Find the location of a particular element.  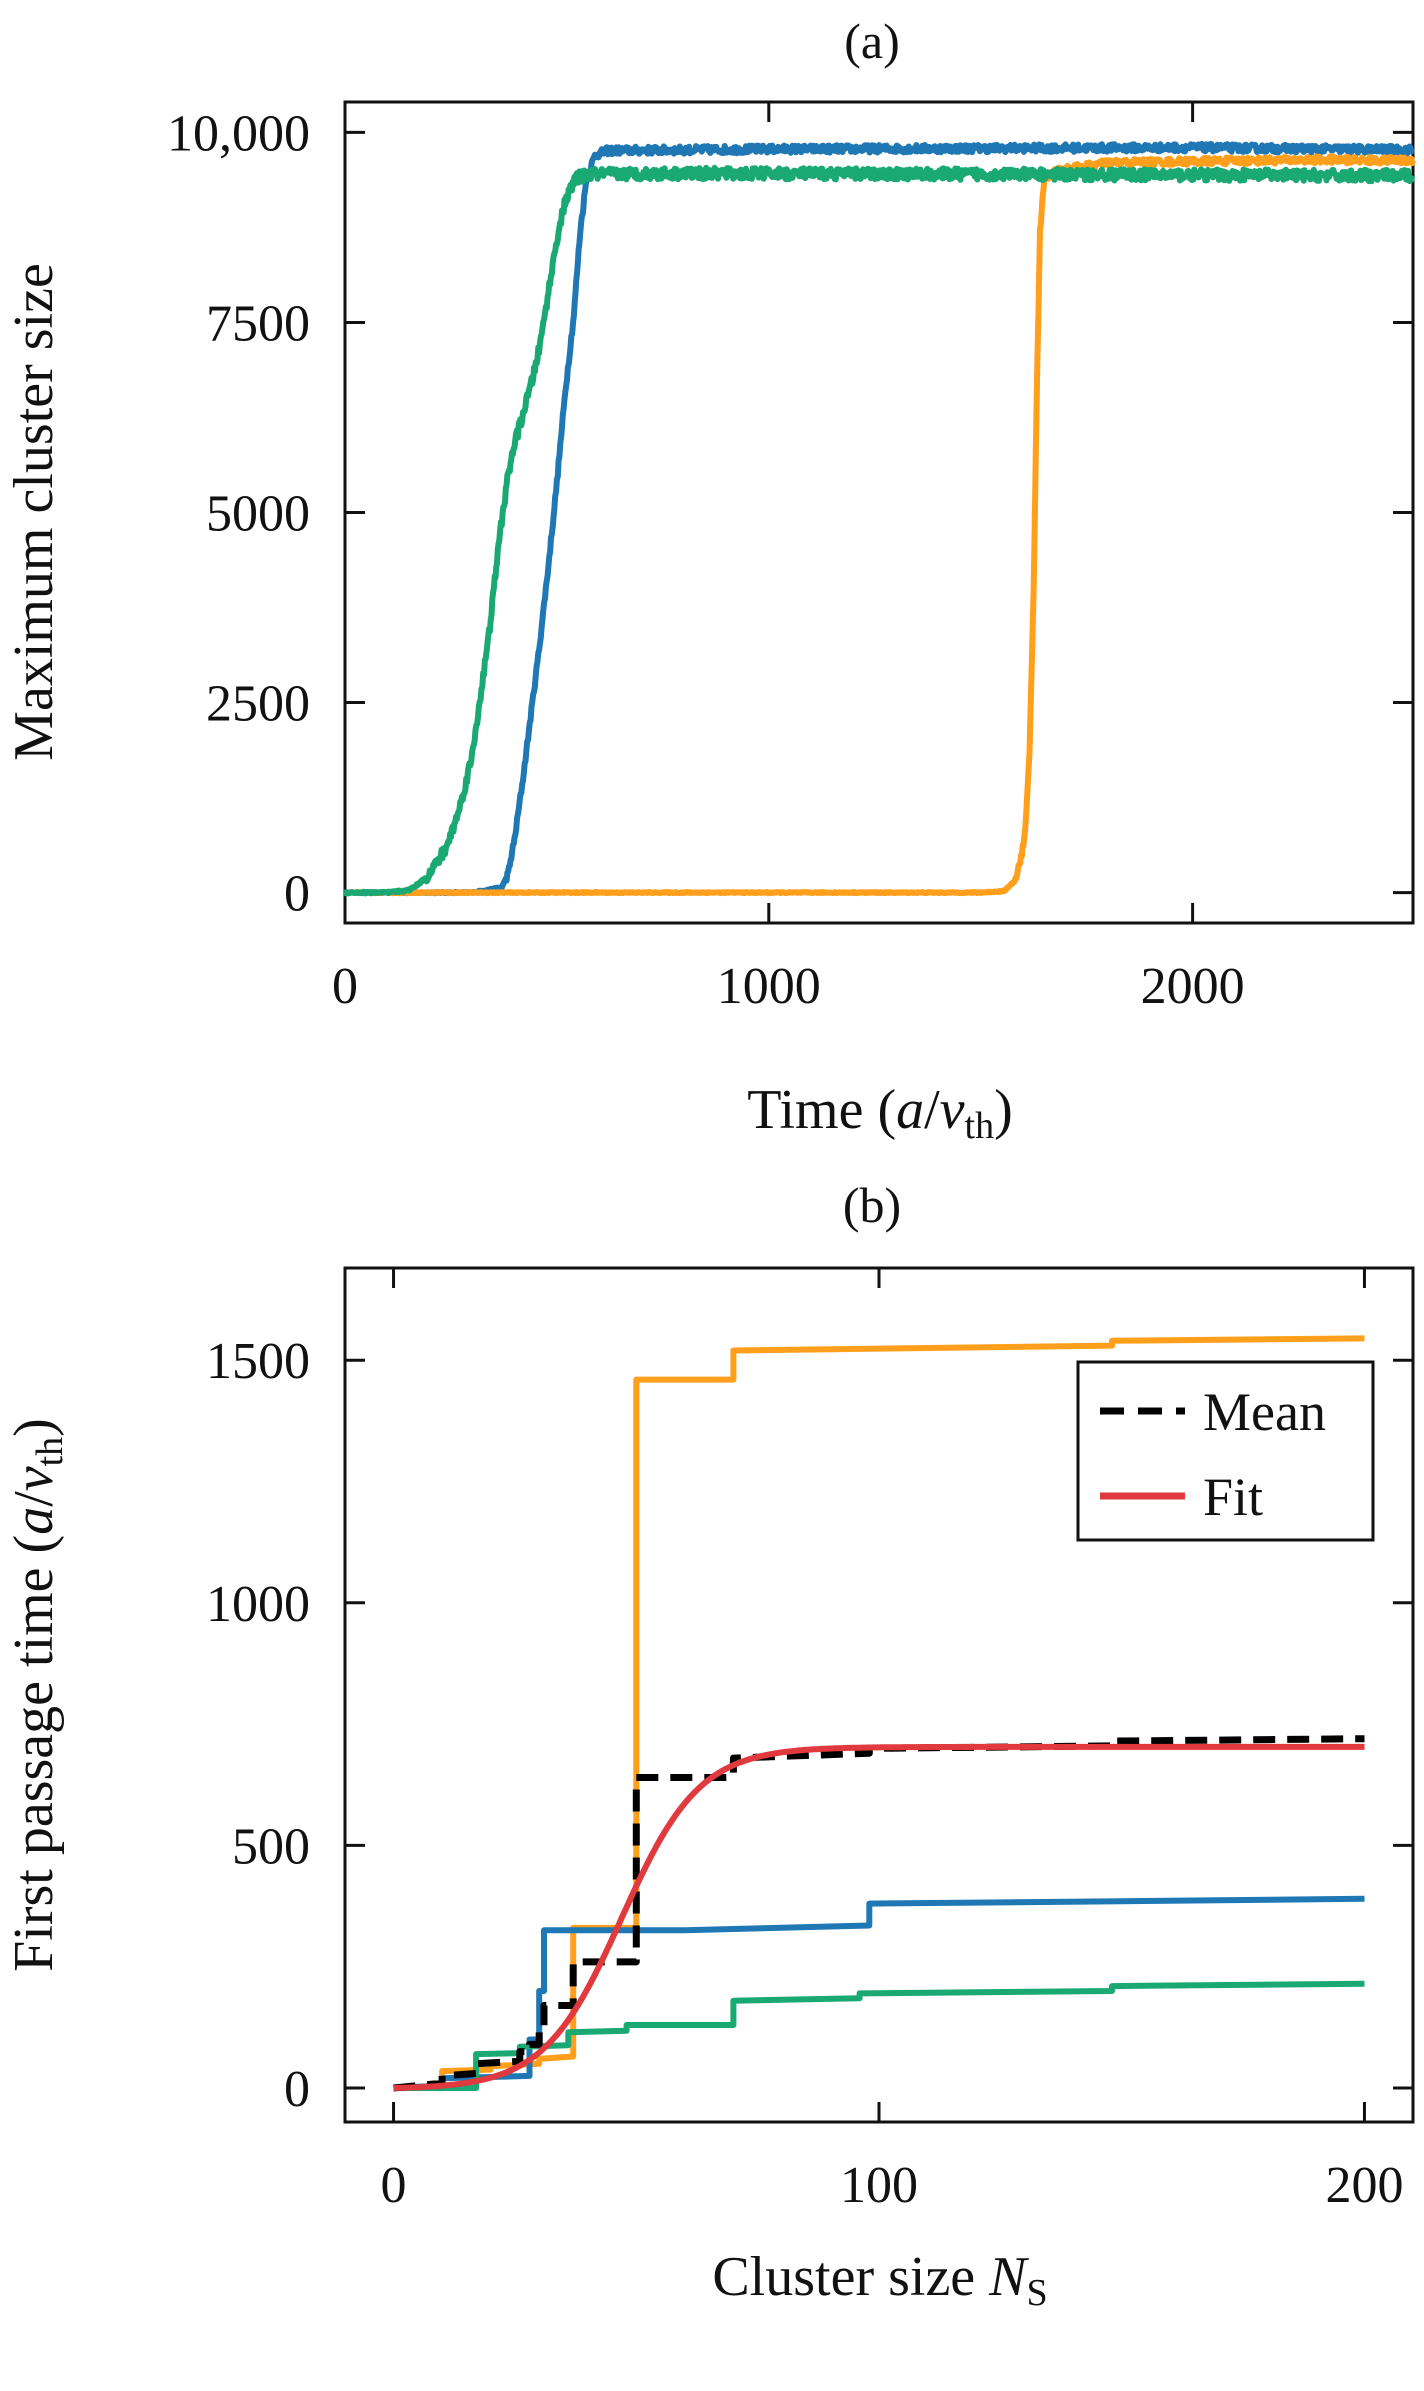

y-tick-label: 1500 is located at coordinates (258, 1361).